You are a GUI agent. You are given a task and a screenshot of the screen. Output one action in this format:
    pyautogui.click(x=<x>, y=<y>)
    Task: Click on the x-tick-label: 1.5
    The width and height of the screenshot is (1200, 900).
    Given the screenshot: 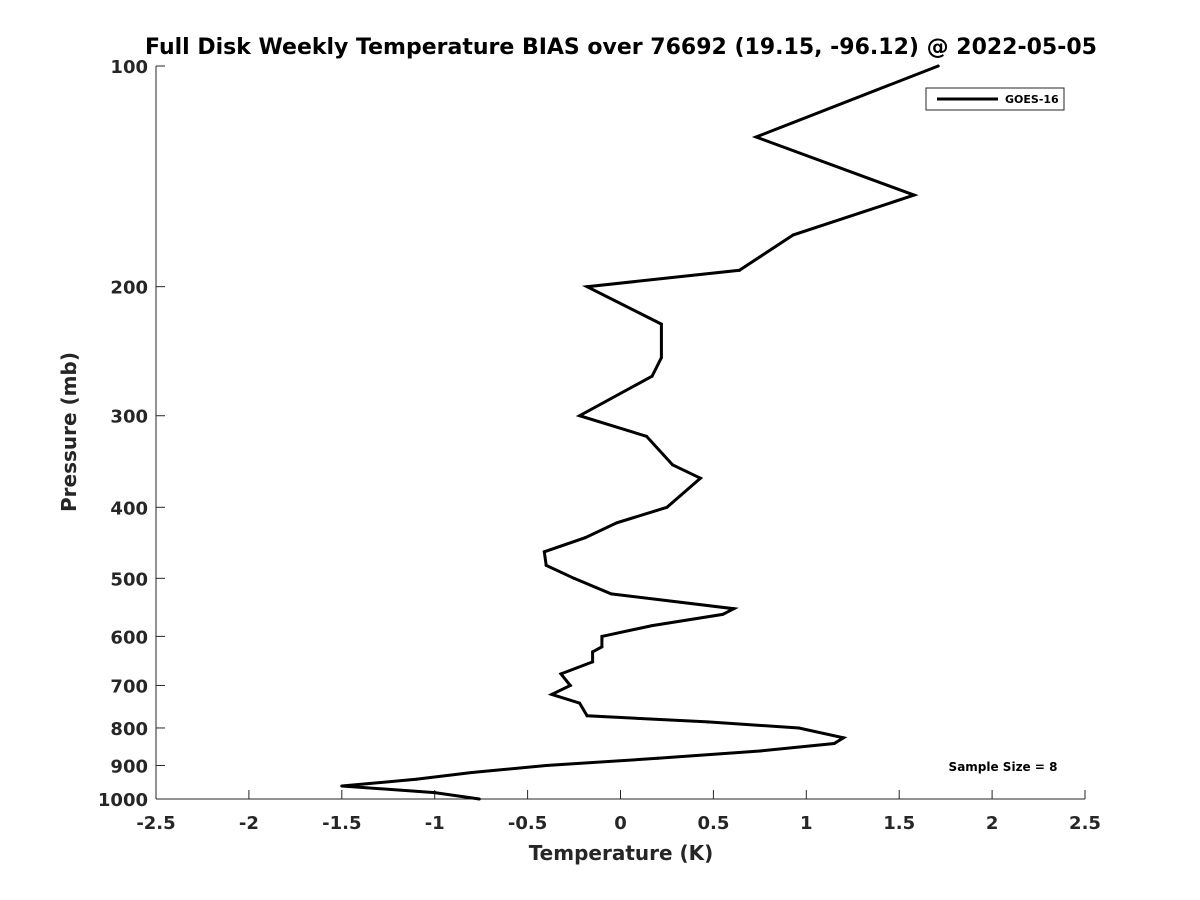 What is the action you would take?
    pyautogui.click(x=899, y=823)
    